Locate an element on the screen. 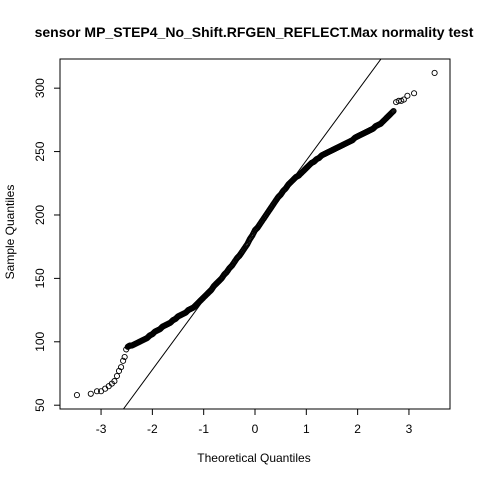 The width and height of the screenshot is (480, 480). y-tick-label: 200 is located at coordinates (40, 215).